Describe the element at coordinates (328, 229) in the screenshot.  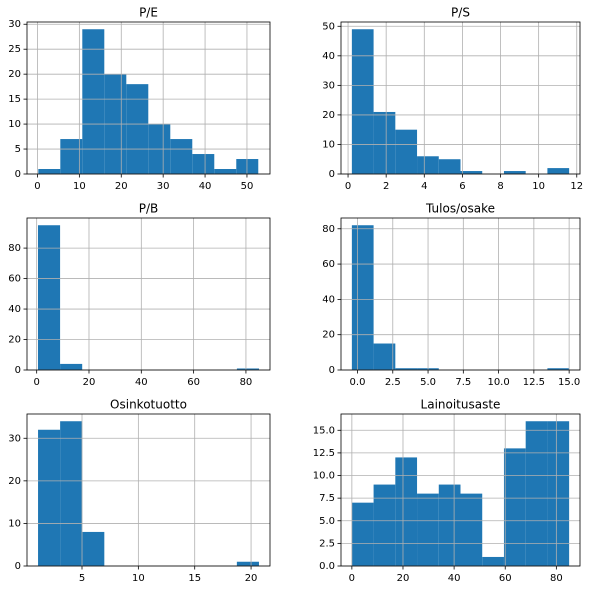
I see `y-tick-label: 80` at that location.